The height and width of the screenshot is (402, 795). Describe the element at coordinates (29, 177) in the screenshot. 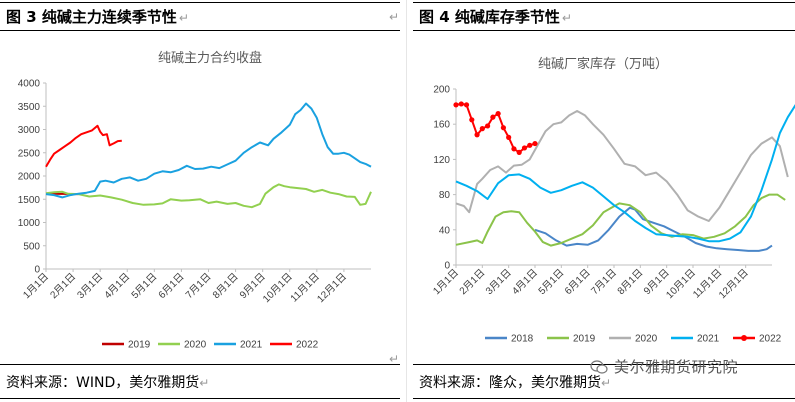

I see `y-tick-label: 2000` at that location.